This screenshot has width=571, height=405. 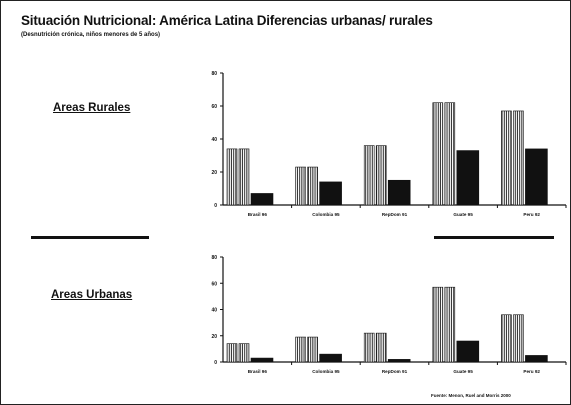 I want to click on rural-y-tick-label: 80, so click(x=214, y=74).